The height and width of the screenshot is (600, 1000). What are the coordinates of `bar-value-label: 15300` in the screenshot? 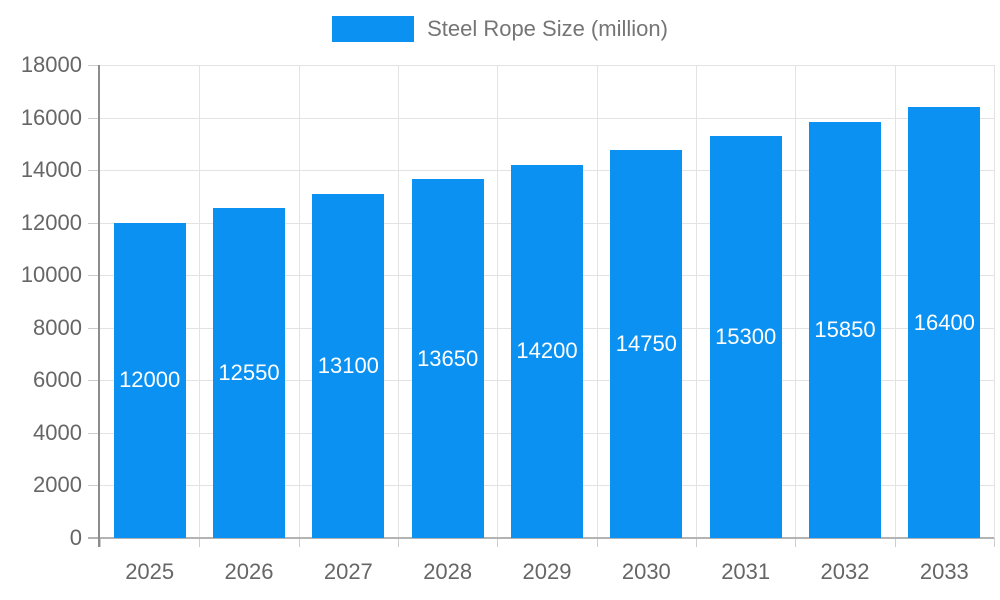 It's located at (746, 336).